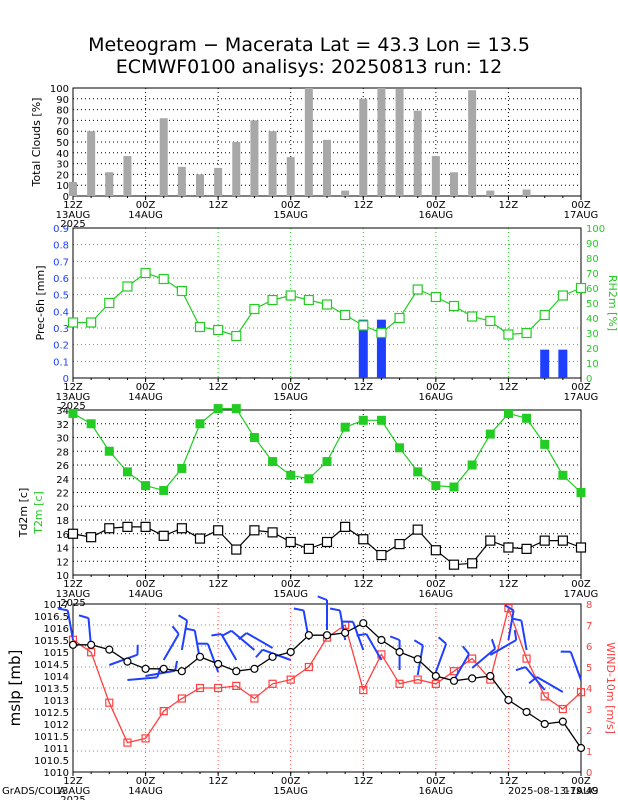 This screenshot has width=618, height=800. What do you see at coordinates (291, 781) in the screenshot?
I see `mslp-time-label: 00Z` at bounding box center [291, 781].